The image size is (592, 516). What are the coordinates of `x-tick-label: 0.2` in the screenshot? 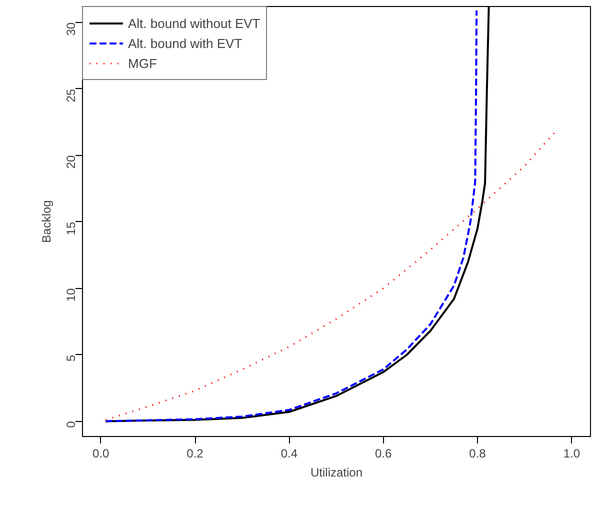 It's located at (195, 453).